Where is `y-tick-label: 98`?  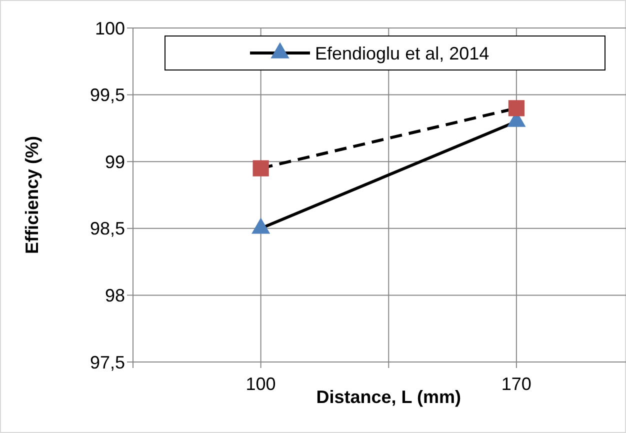 y-tick-label: 98 is located at coordinates (114, 296).